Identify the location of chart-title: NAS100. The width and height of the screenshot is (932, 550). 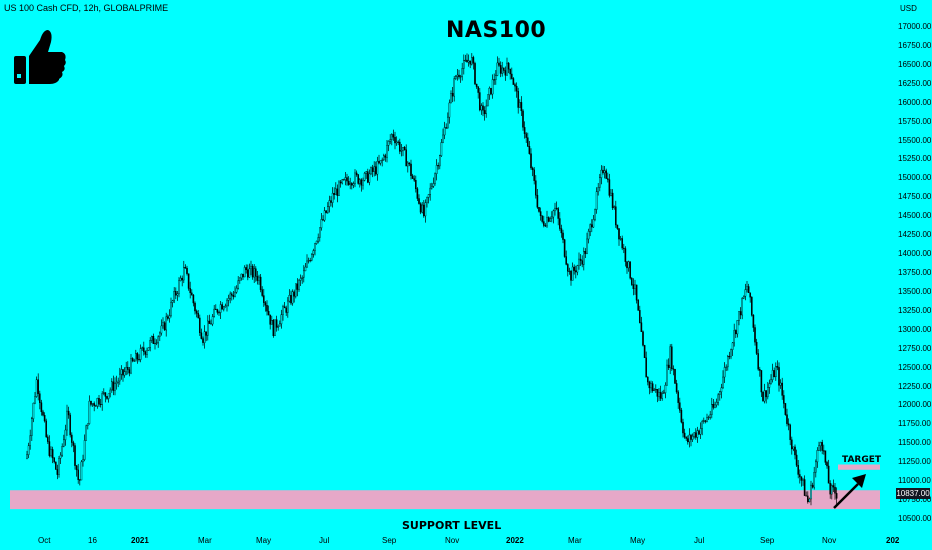
(496, 30).